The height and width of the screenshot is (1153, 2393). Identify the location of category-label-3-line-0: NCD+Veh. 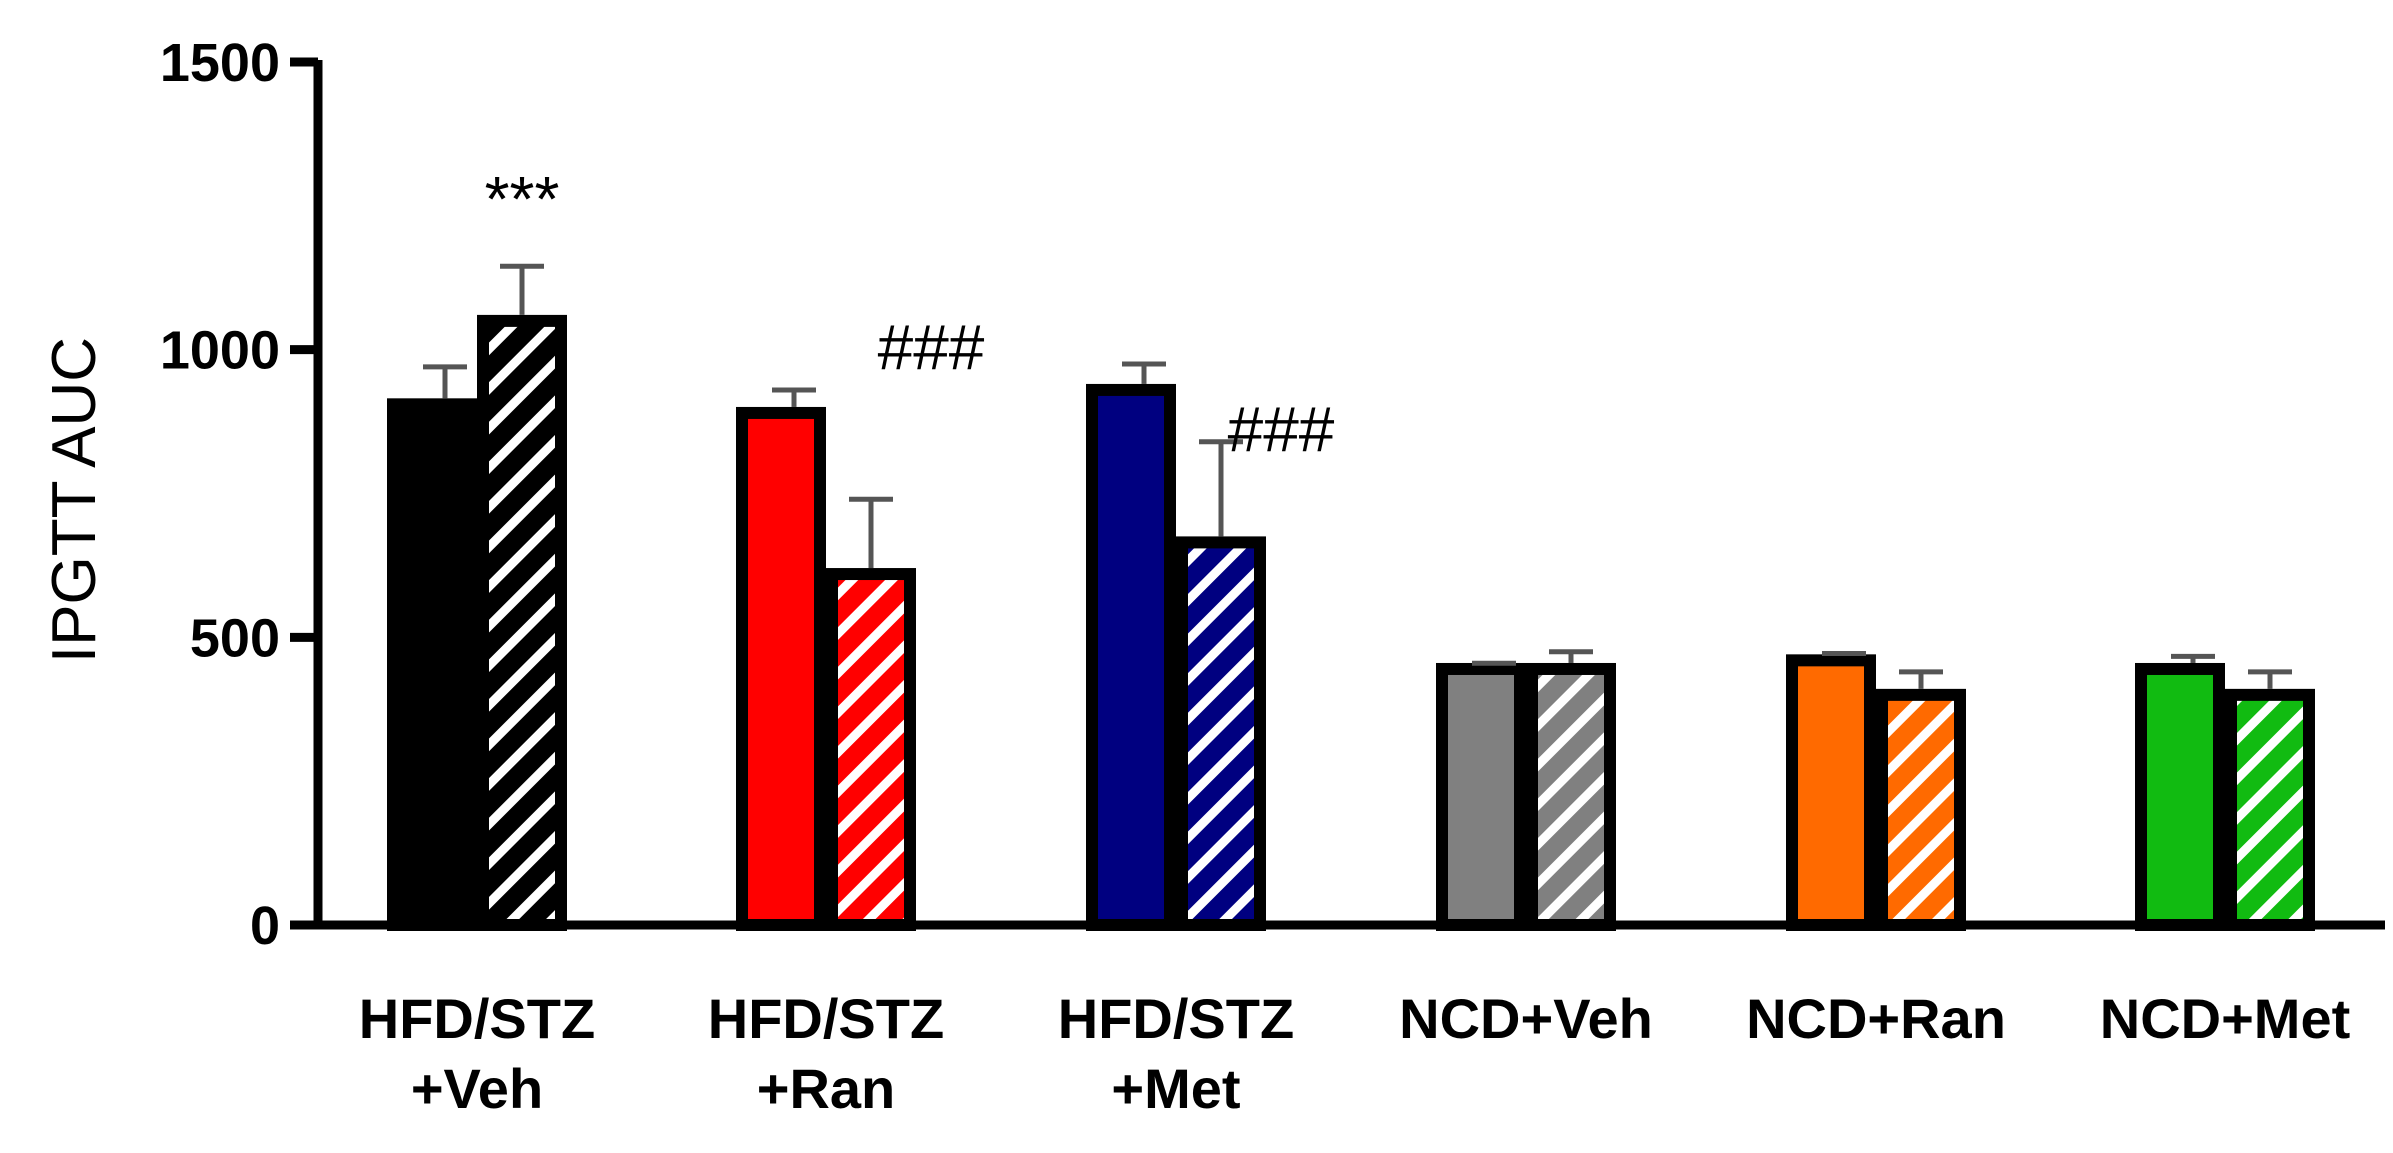
(1526, 1018).